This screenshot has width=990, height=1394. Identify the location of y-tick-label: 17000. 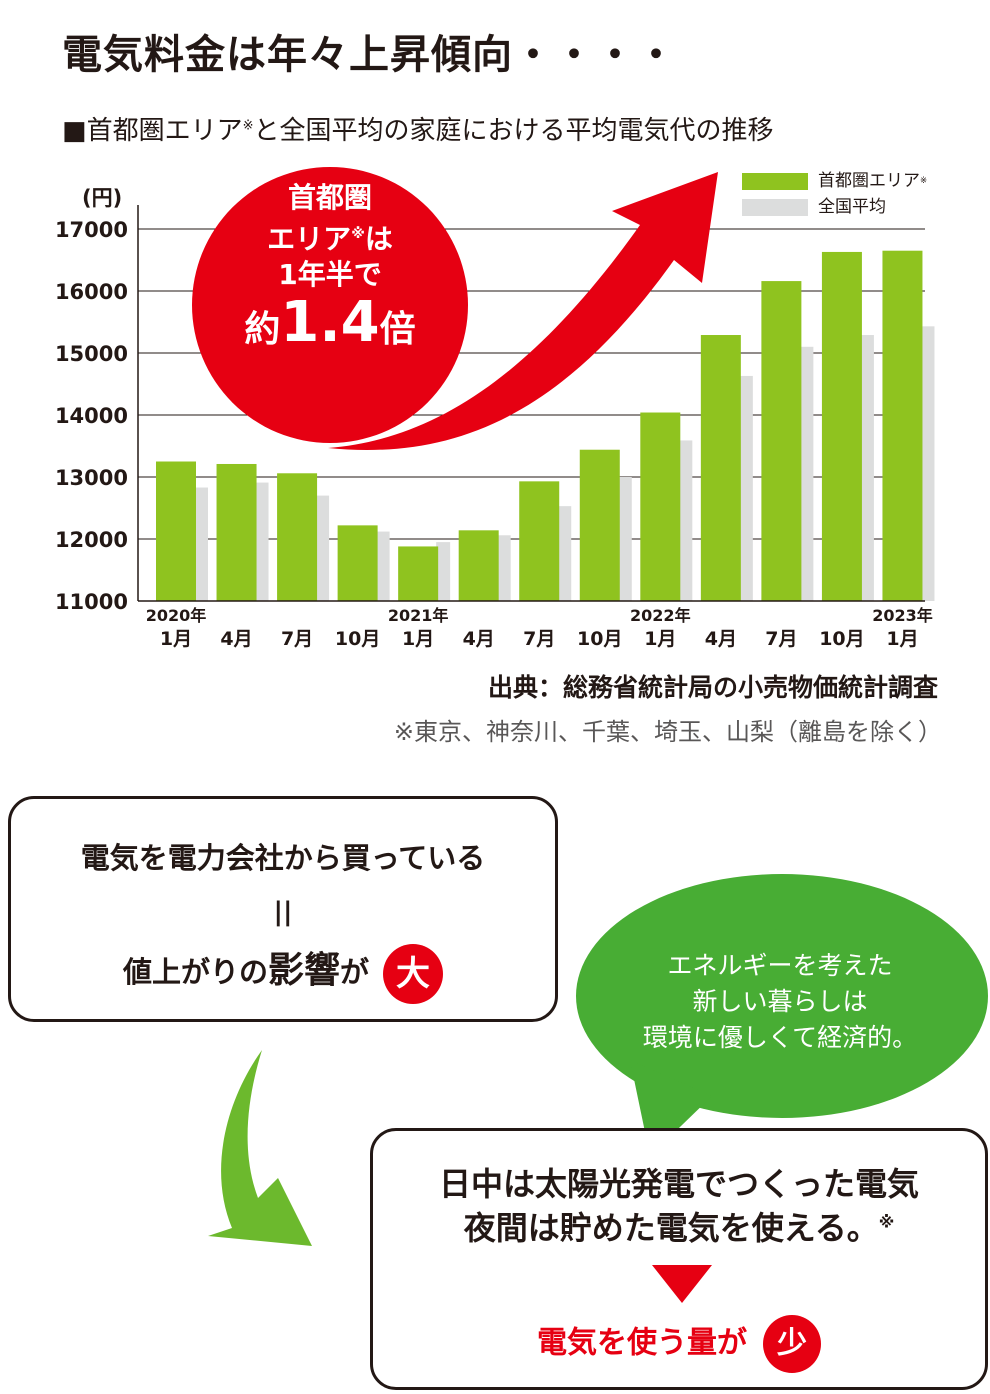
(91, 230).